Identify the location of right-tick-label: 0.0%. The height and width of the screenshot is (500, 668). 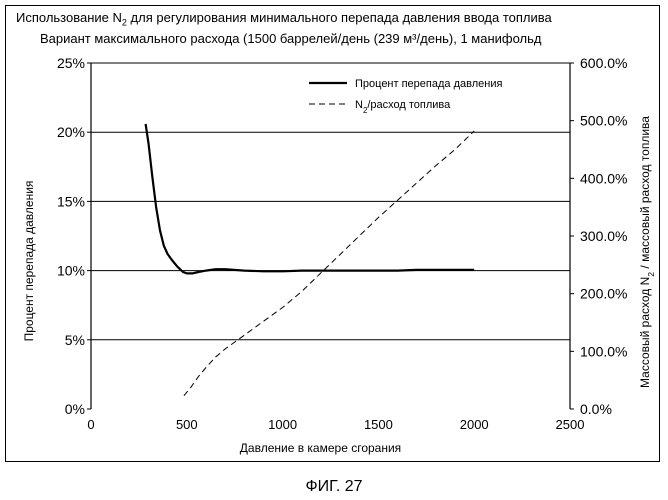
(596, 409).